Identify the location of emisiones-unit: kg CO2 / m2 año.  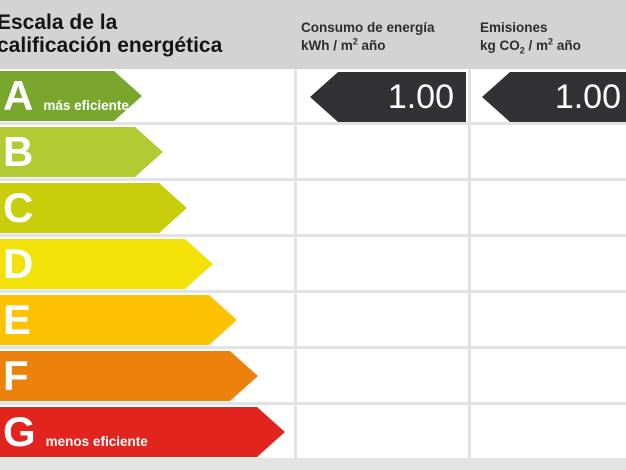
(530, 46).